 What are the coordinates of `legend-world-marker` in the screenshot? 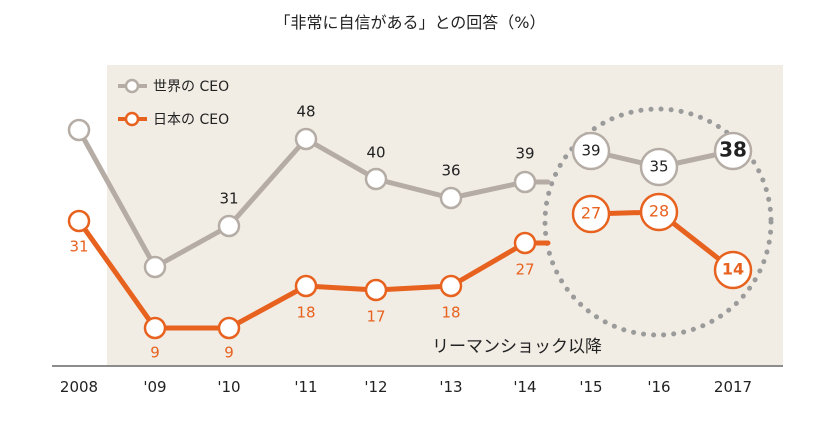 It's located at (132, 86).